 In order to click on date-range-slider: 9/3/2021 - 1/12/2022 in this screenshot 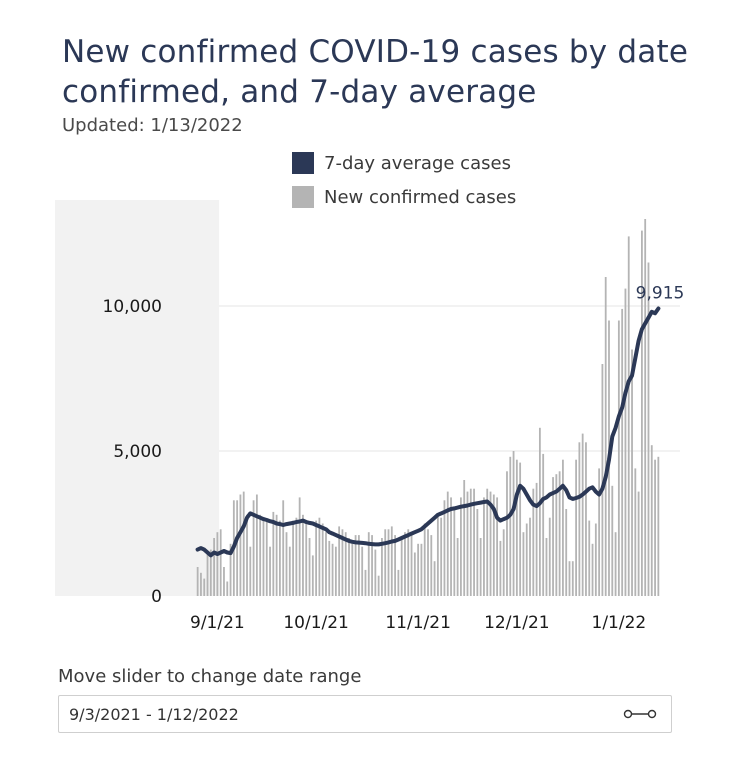, I will do `click(365, 714)`.